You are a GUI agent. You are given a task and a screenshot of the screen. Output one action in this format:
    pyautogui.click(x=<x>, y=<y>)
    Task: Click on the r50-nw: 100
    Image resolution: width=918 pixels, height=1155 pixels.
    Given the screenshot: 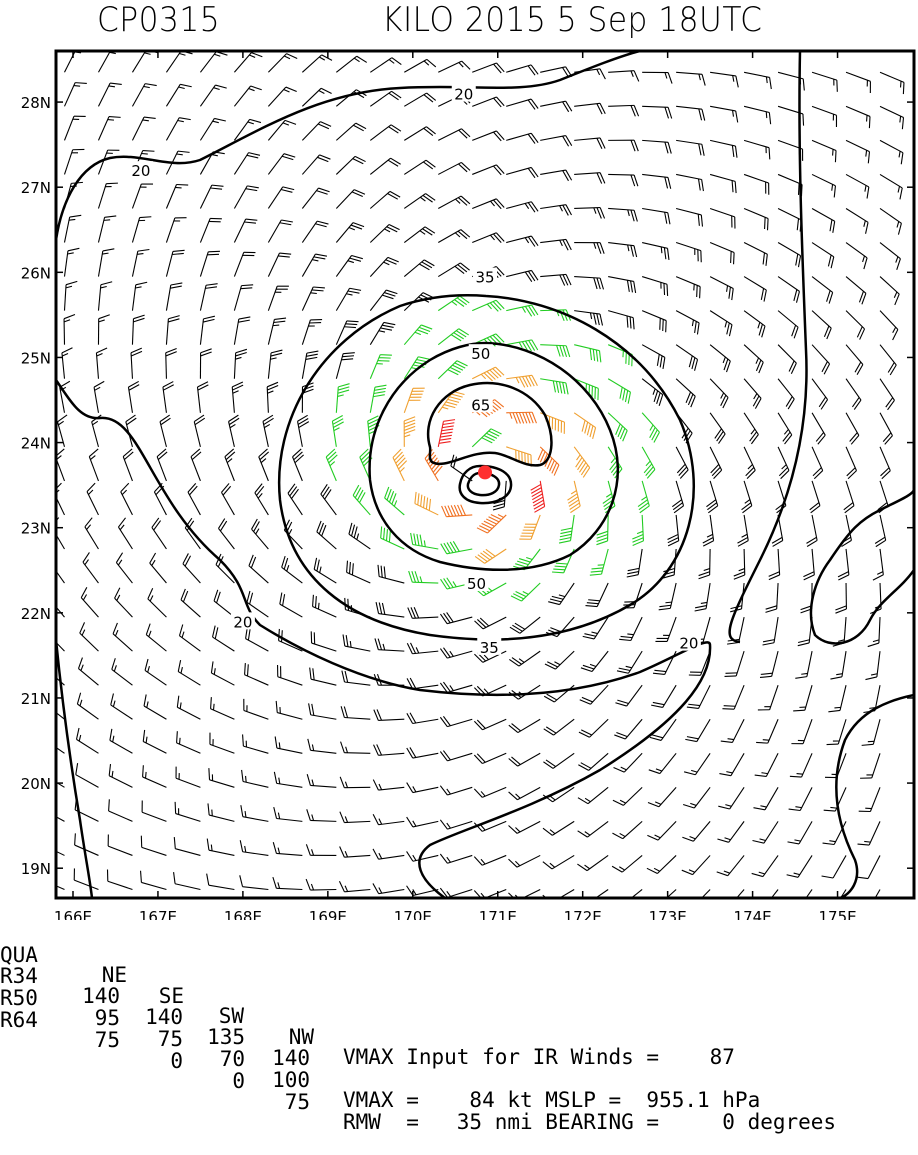 What is the action you would take?
    pyautogui.click(x=280, y=1080)
    